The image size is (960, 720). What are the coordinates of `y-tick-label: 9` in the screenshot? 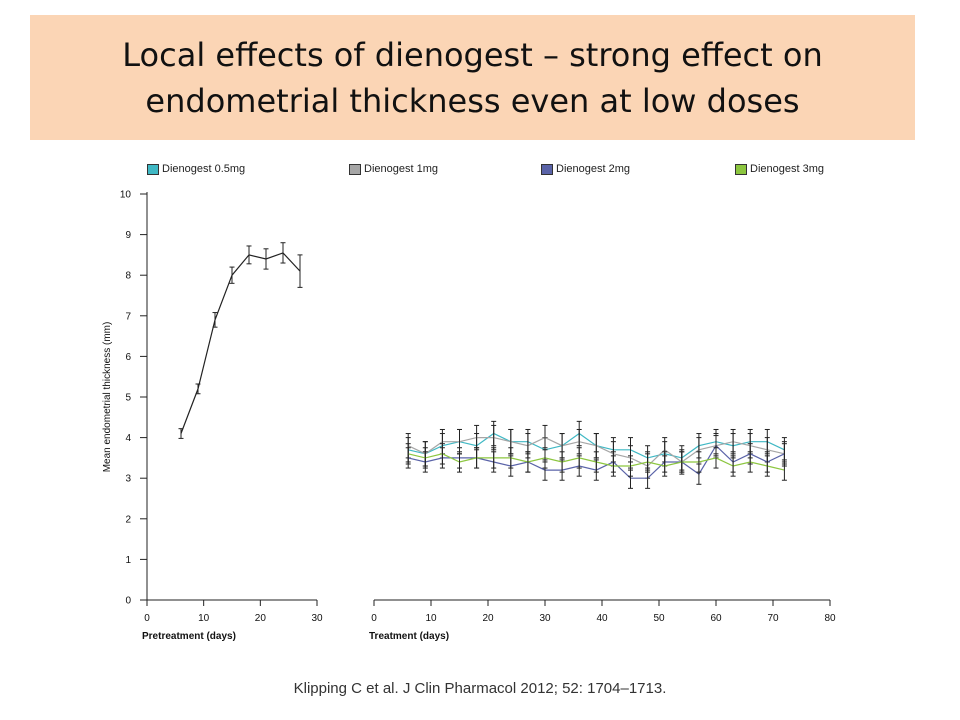 It's located at (128, 235).